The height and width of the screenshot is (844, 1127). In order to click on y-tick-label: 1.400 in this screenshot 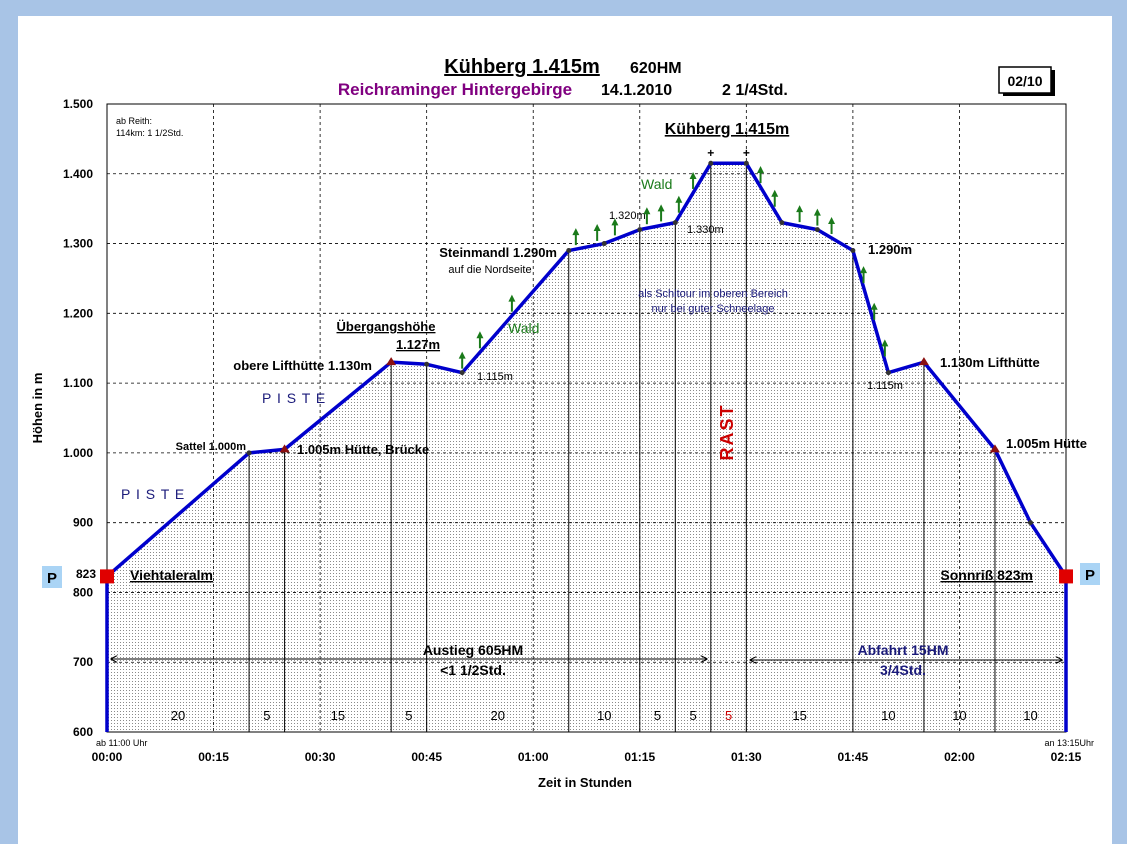, I will do `click(78, 174)`.